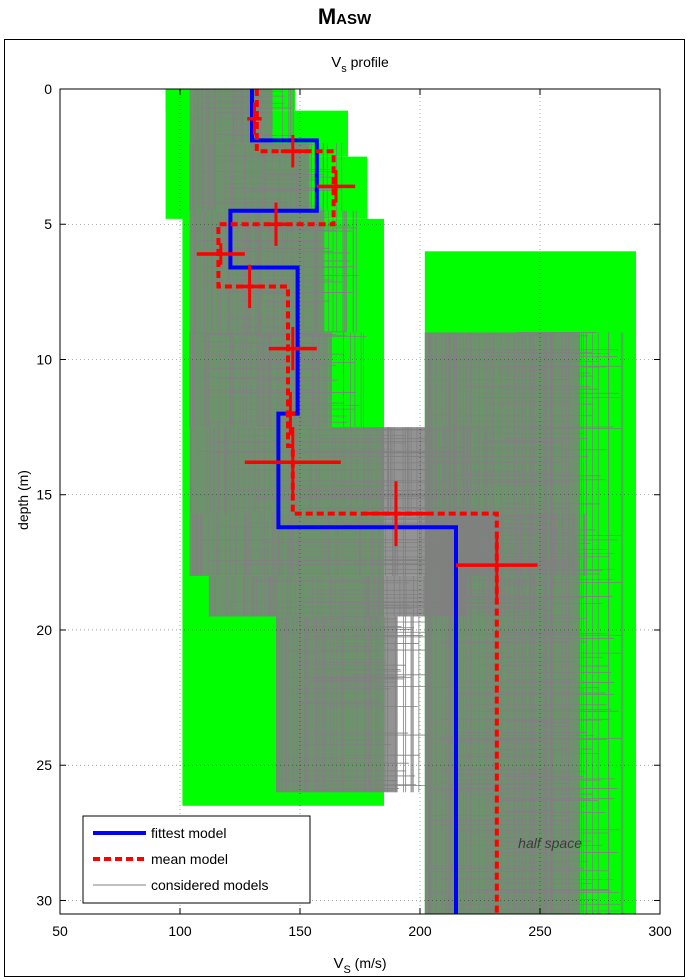 This screenshot has width=689, height=980. I want to click on x-tick-label: 50, so click(60, 931).